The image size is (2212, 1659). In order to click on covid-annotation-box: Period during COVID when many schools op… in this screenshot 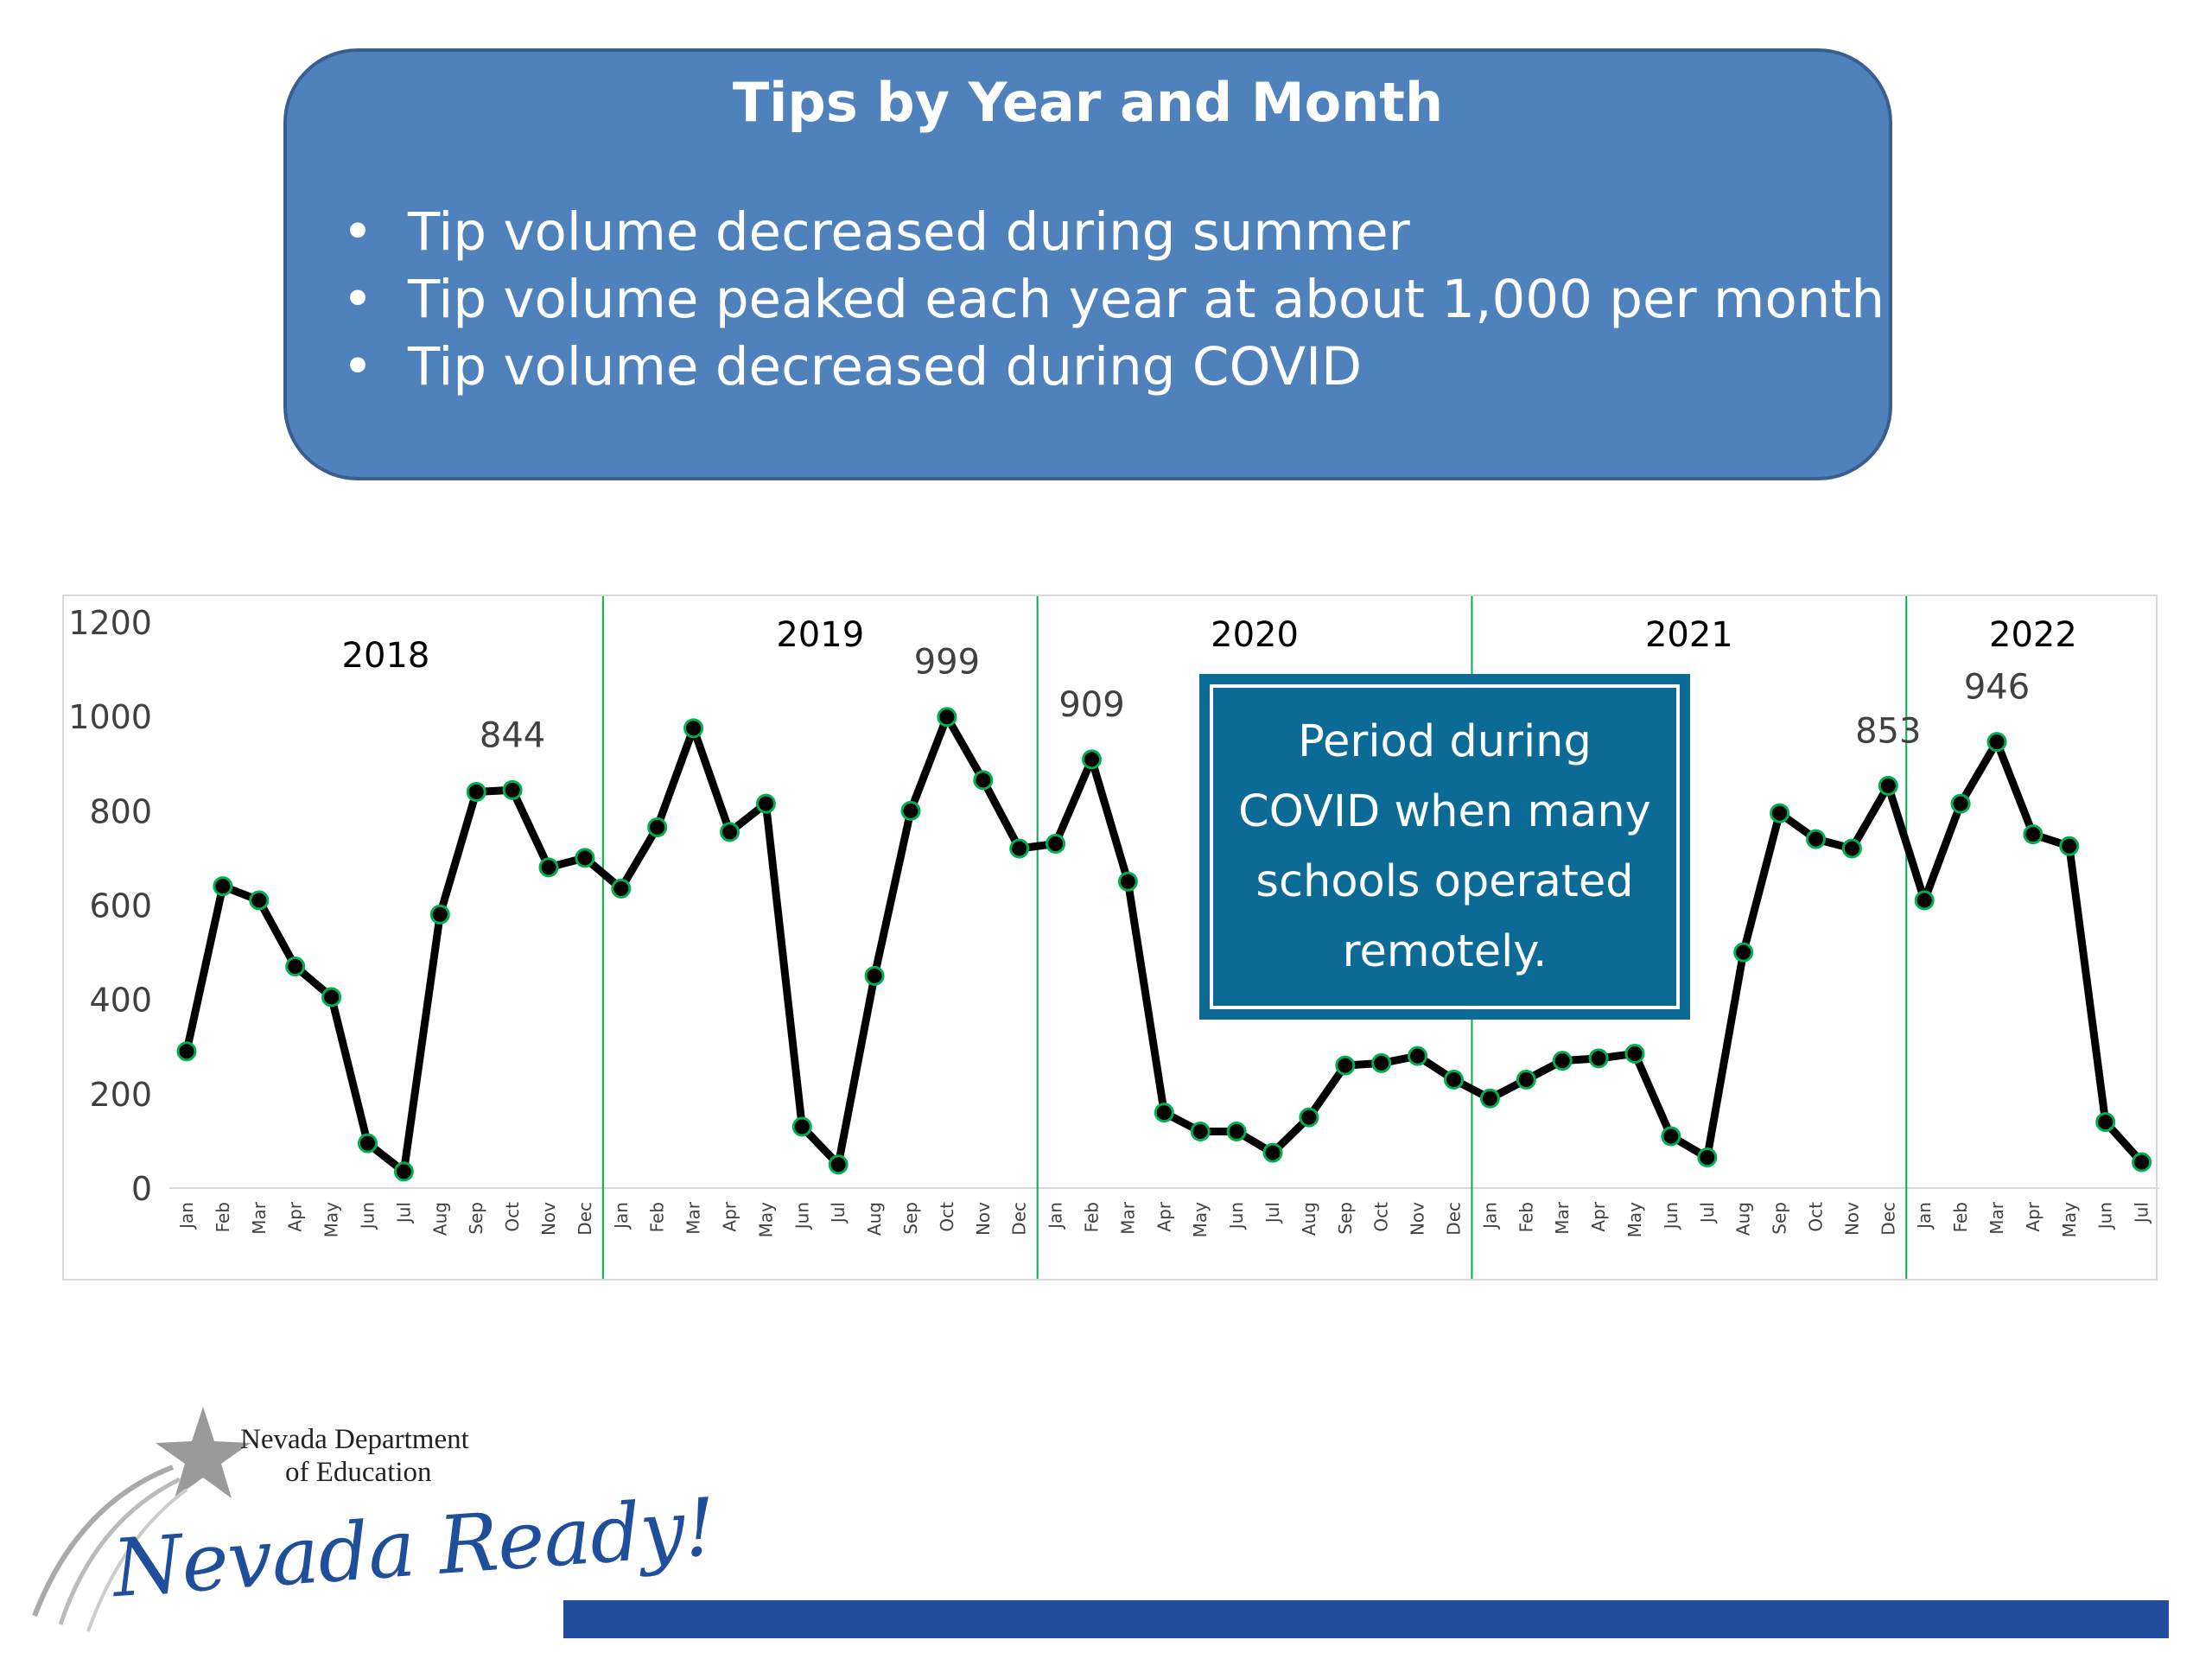, I will do `click(1444, 847)`.